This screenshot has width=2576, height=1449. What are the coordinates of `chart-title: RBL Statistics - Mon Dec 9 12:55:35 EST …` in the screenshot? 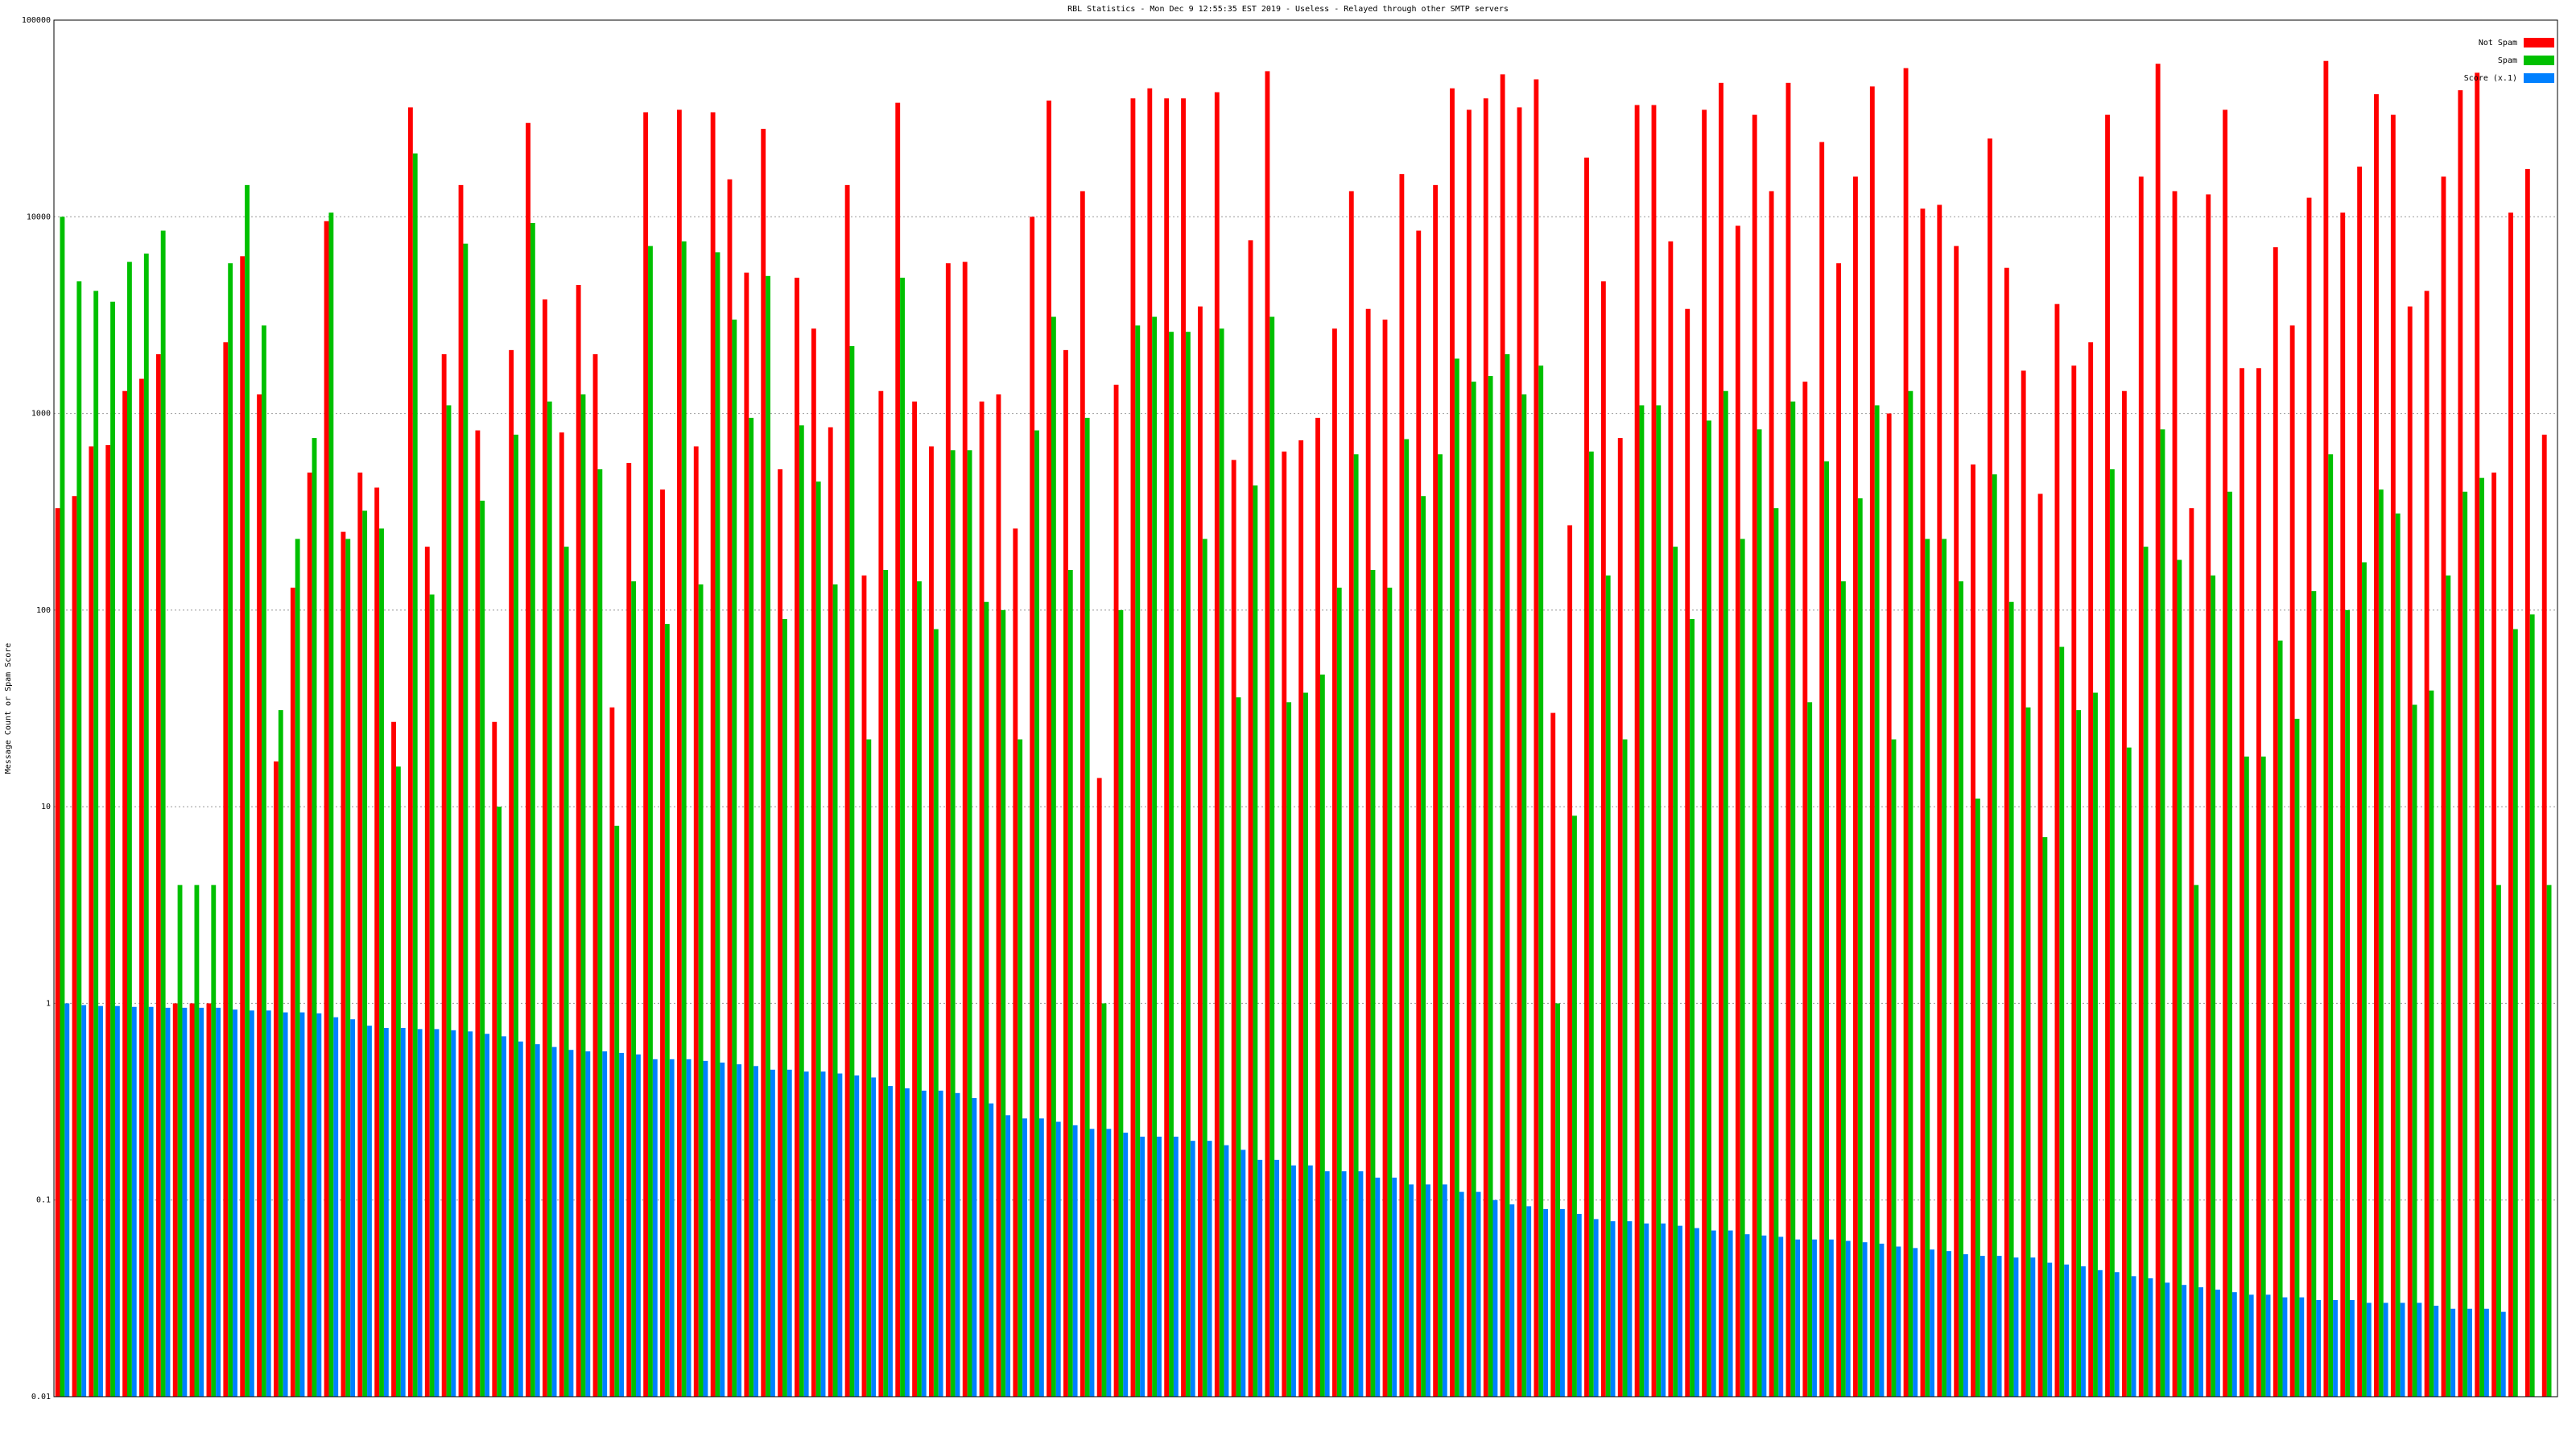 It's located at (1288, 9).